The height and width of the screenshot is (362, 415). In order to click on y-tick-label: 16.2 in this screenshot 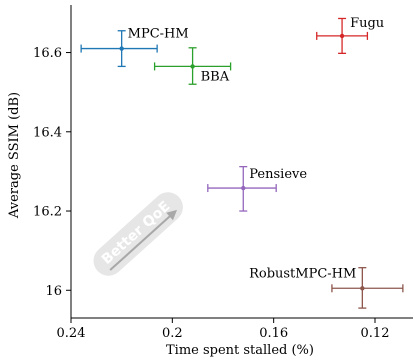, I will do `click(47, 212)`.